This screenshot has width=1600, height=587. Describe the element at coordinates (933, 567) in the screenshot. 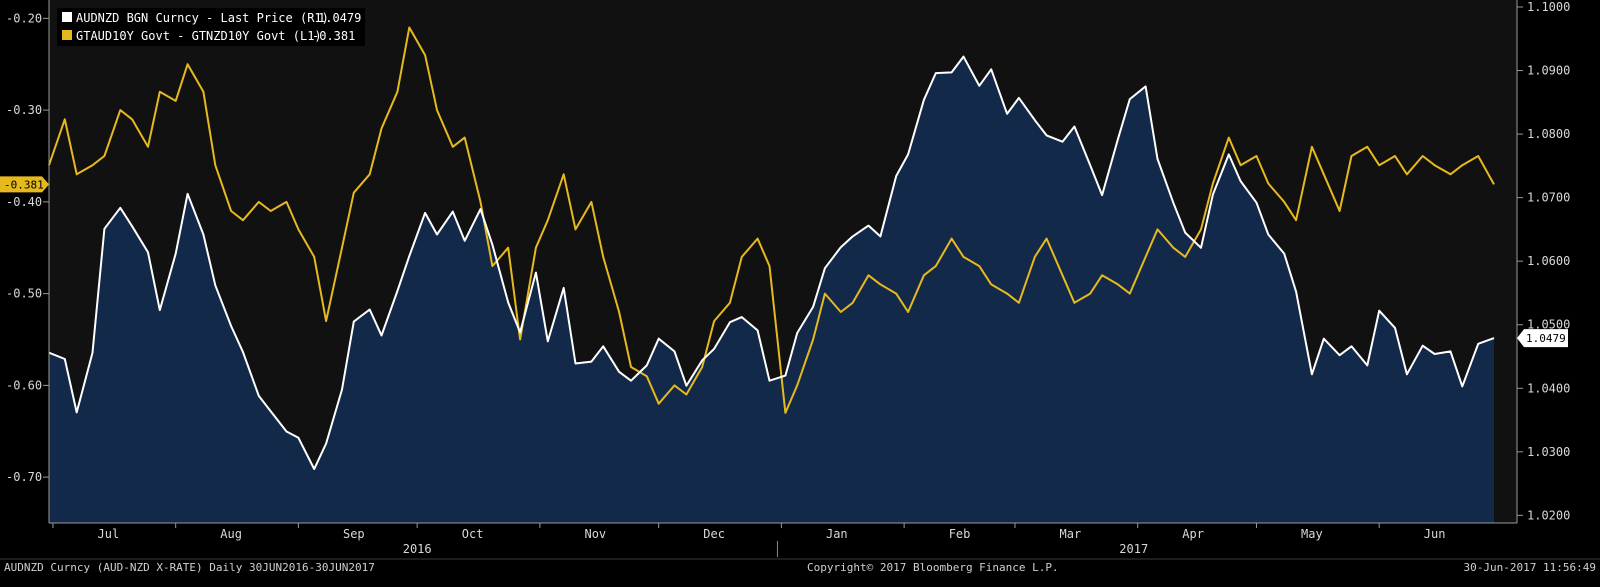

I see `footer-copyright: Copyright© 2017 Bloomberg Finance L.P.` at that location.